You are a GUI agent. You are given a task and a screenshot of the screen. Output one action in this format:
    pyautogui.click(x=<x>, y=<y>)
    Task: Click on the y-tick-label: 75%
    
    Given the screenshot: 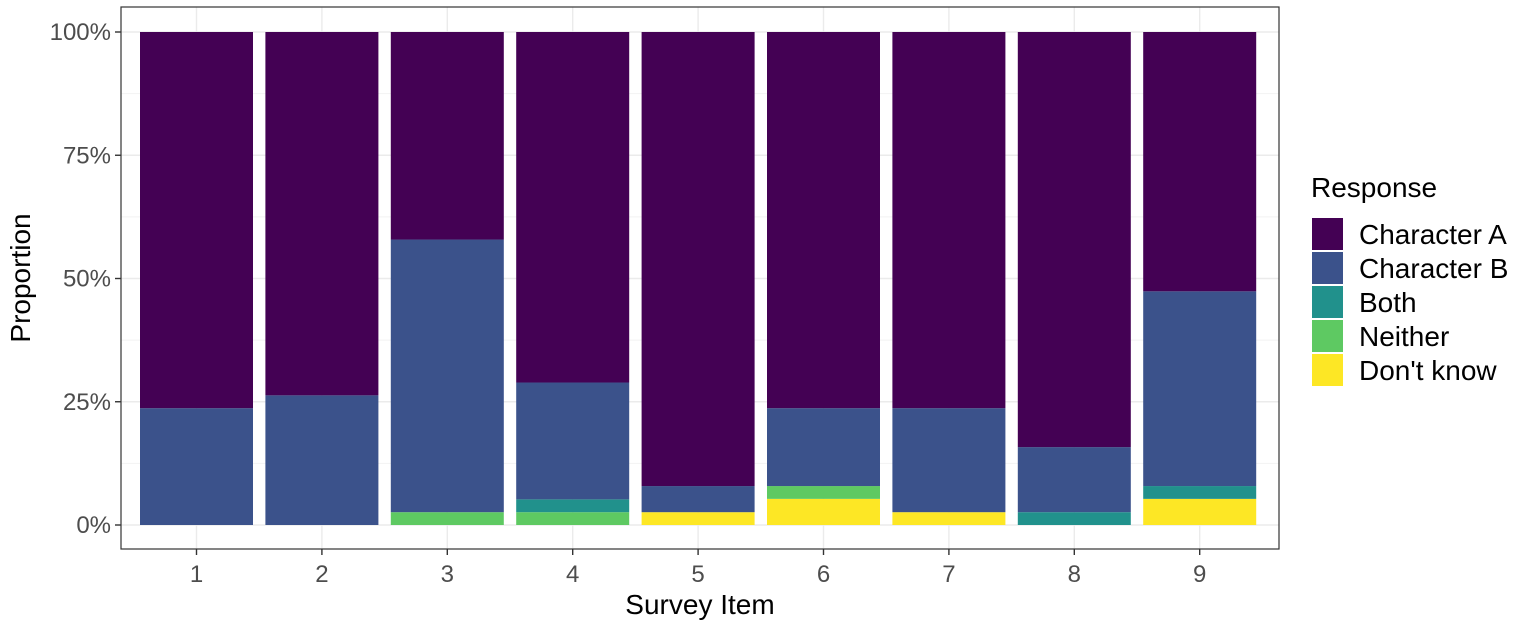 What is the action you would take?
    pyautogui.click(x=87, y=155)
    